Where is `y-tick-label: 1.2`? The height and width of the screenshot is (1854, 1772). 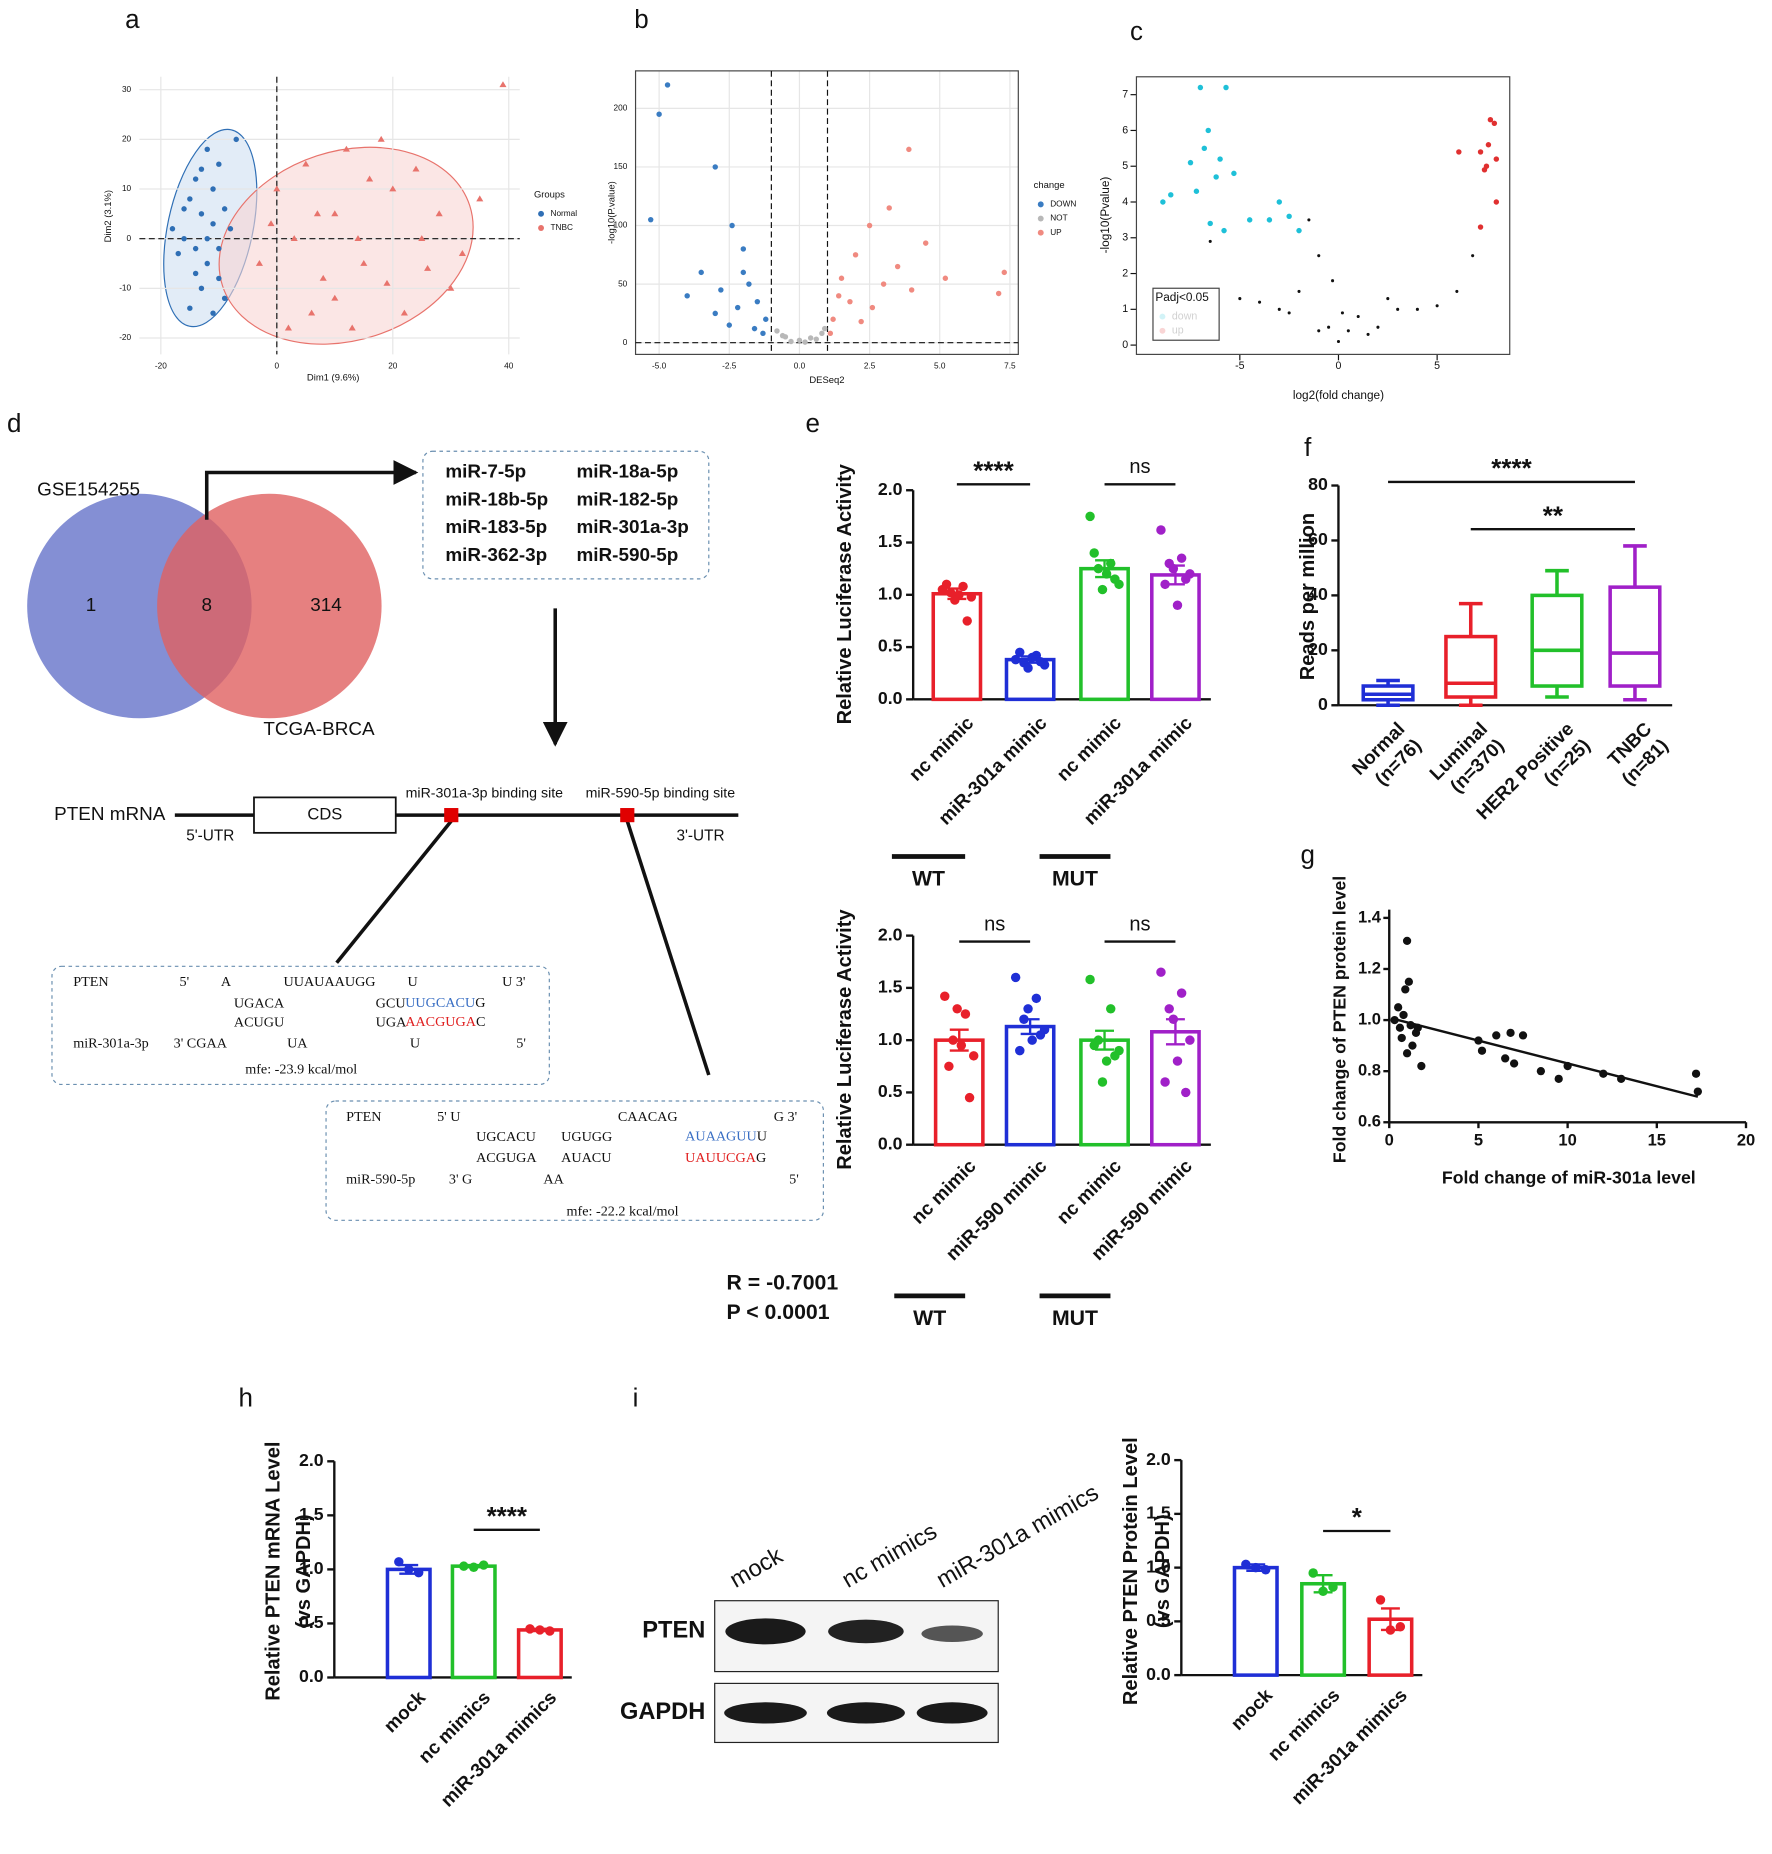
y-tick-label: 1.2 is located at coordinates (1369, 967).